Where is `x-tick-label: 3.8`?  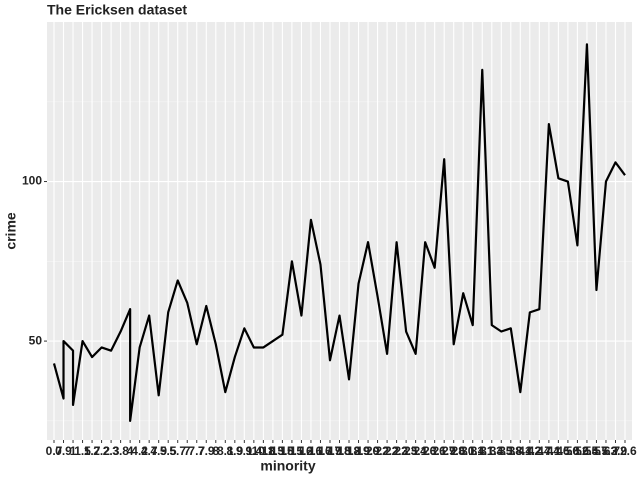 x-tick-label: 3.8 is located at coordinates (120, 451).